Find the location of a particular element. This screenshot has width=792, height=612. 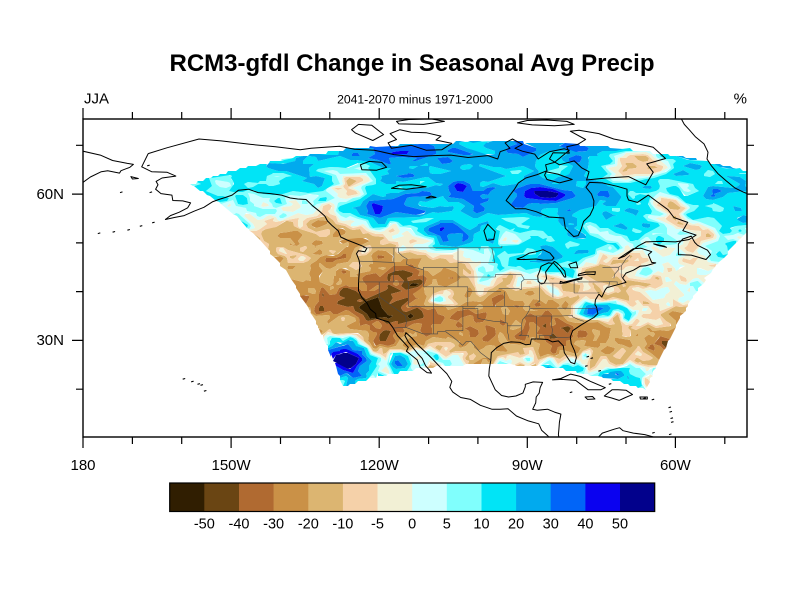

svg-text: 30N is located at coordinates (50, 340).